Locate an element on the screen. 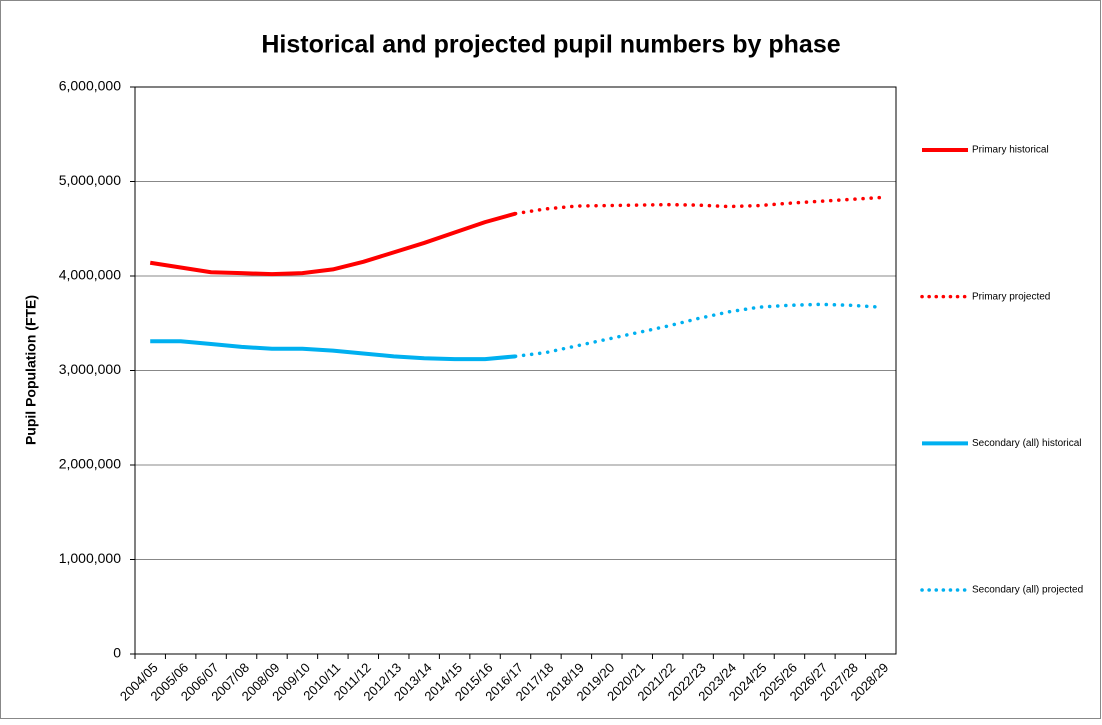  legend-label: Primary projected is located at coordinates (1011, 296).